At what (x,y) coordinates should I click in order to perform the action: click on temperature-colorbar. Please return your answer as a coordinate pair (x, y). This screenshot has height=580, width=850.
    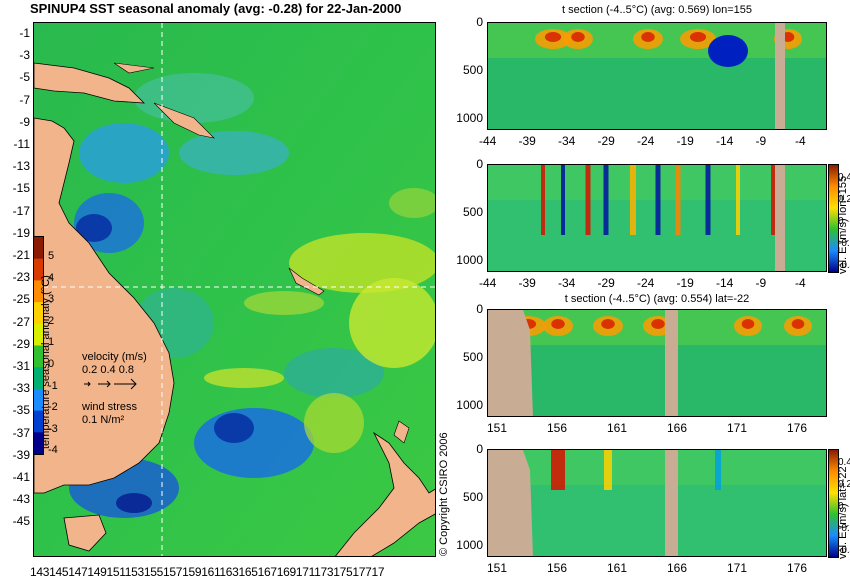
    Looking at the image, I should click on (38, 345).